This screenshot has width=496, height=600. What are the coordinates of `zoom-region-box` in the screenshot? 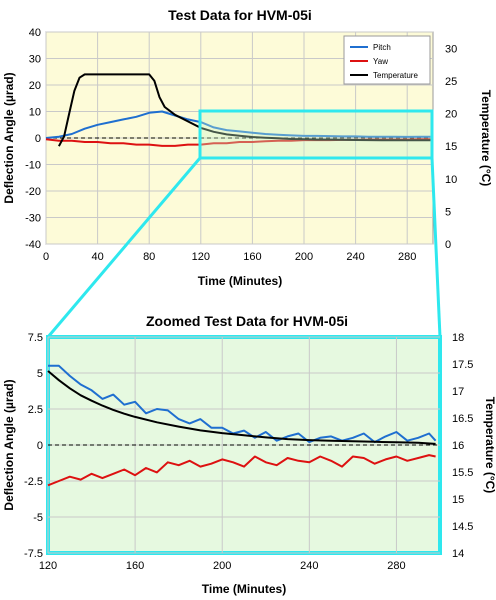 It's located at (316, 134).